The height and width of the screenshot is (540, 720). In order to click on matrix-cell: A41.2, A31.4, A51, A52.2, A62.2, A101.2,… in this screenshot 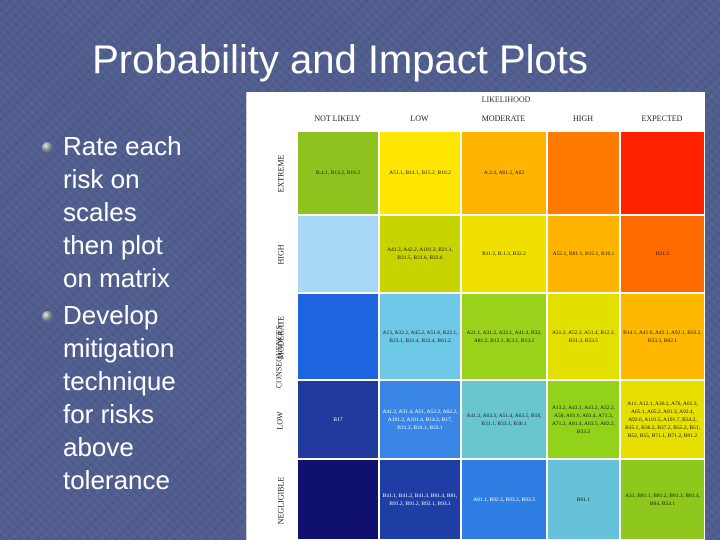, I will do `click(420, 419)`.